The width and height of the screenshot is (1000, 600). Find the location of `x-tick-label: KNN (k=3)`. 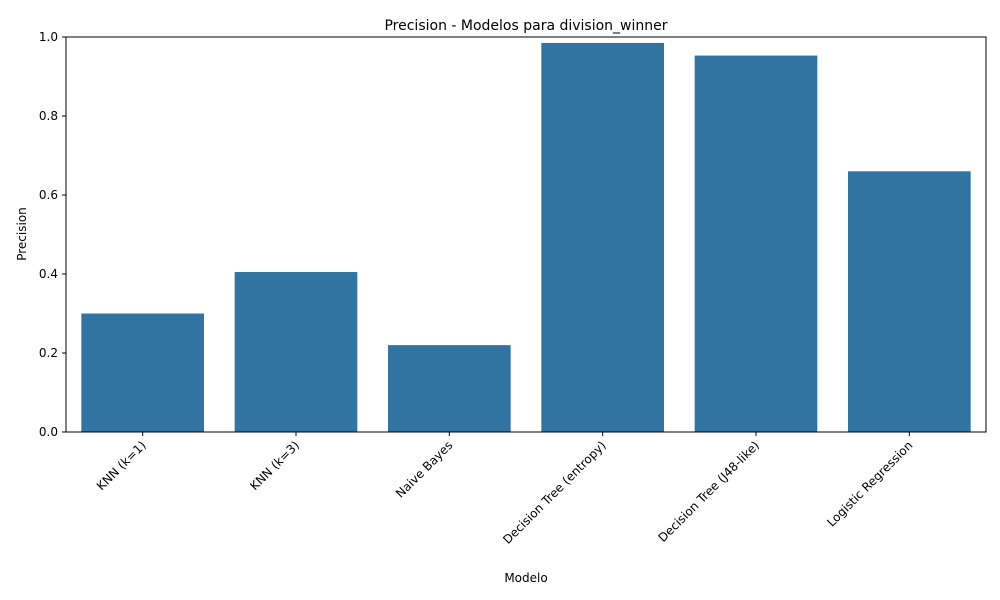

x-tick-label: KNN (k=3) is located at coordinates (274, 465).